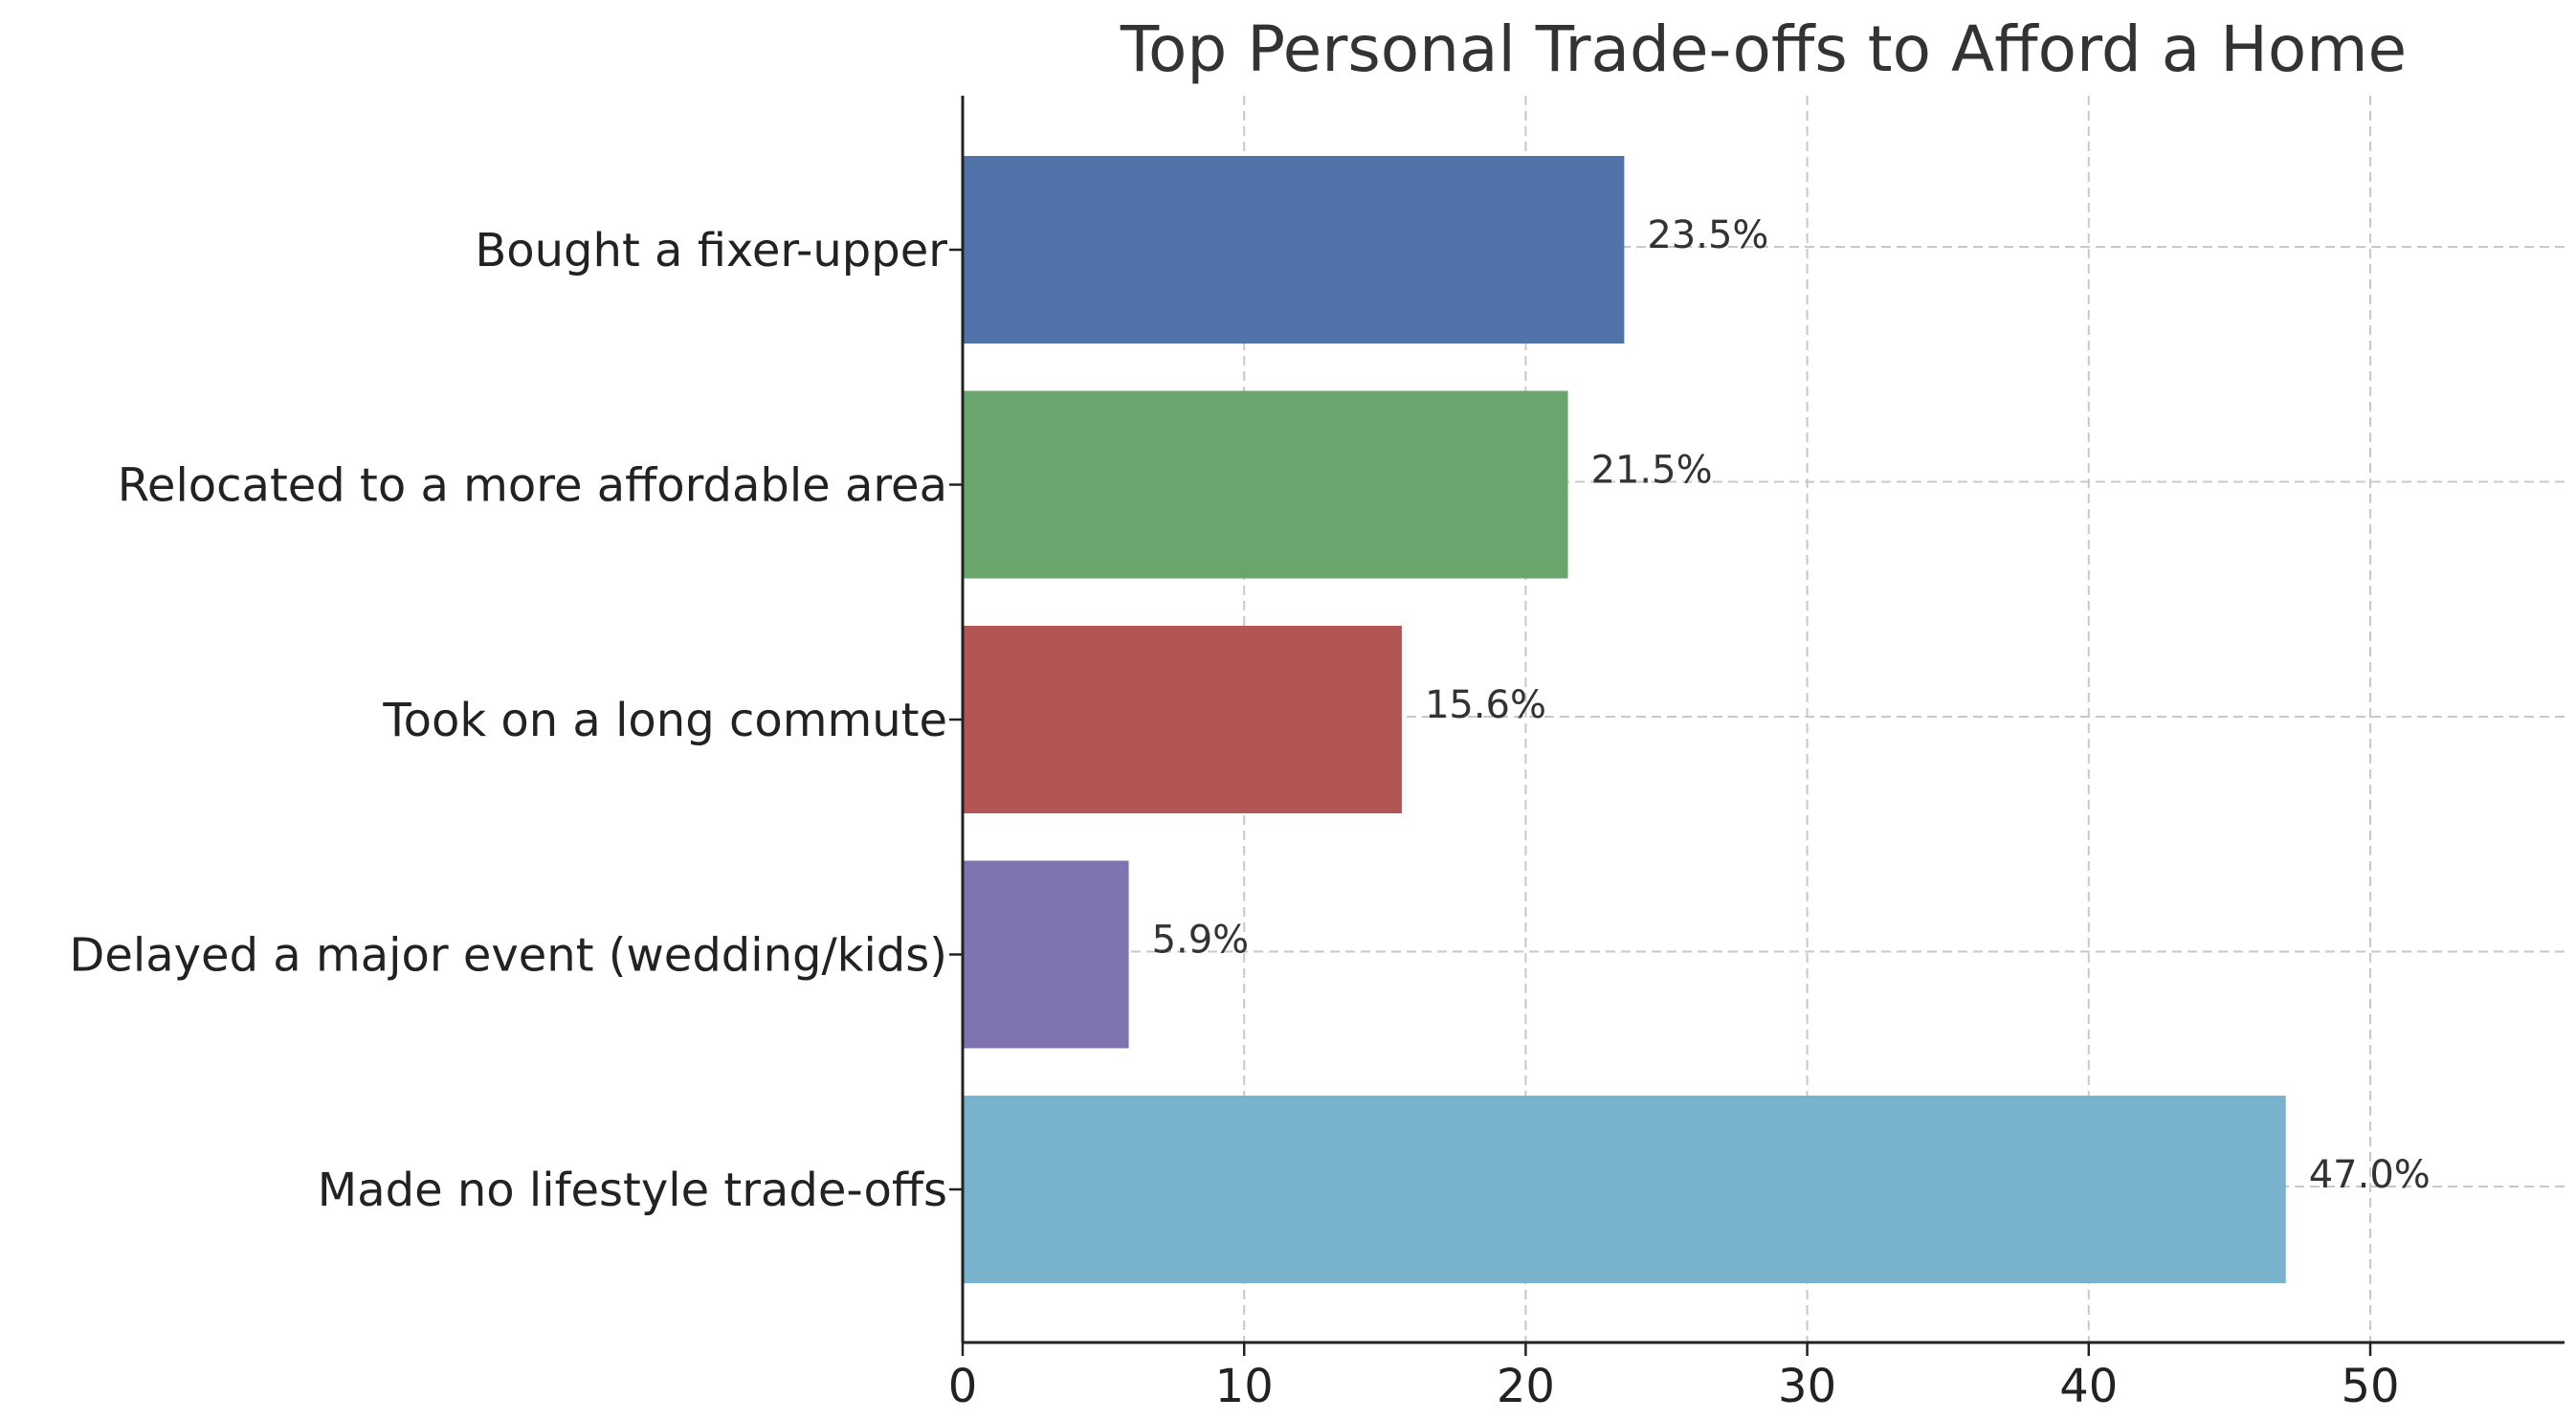 The width and height of the screenshot is (2576, 1420). Describe the element at coordinates (1201, 941) in the screenshot. I see `data-label: 5.9%` at that location.